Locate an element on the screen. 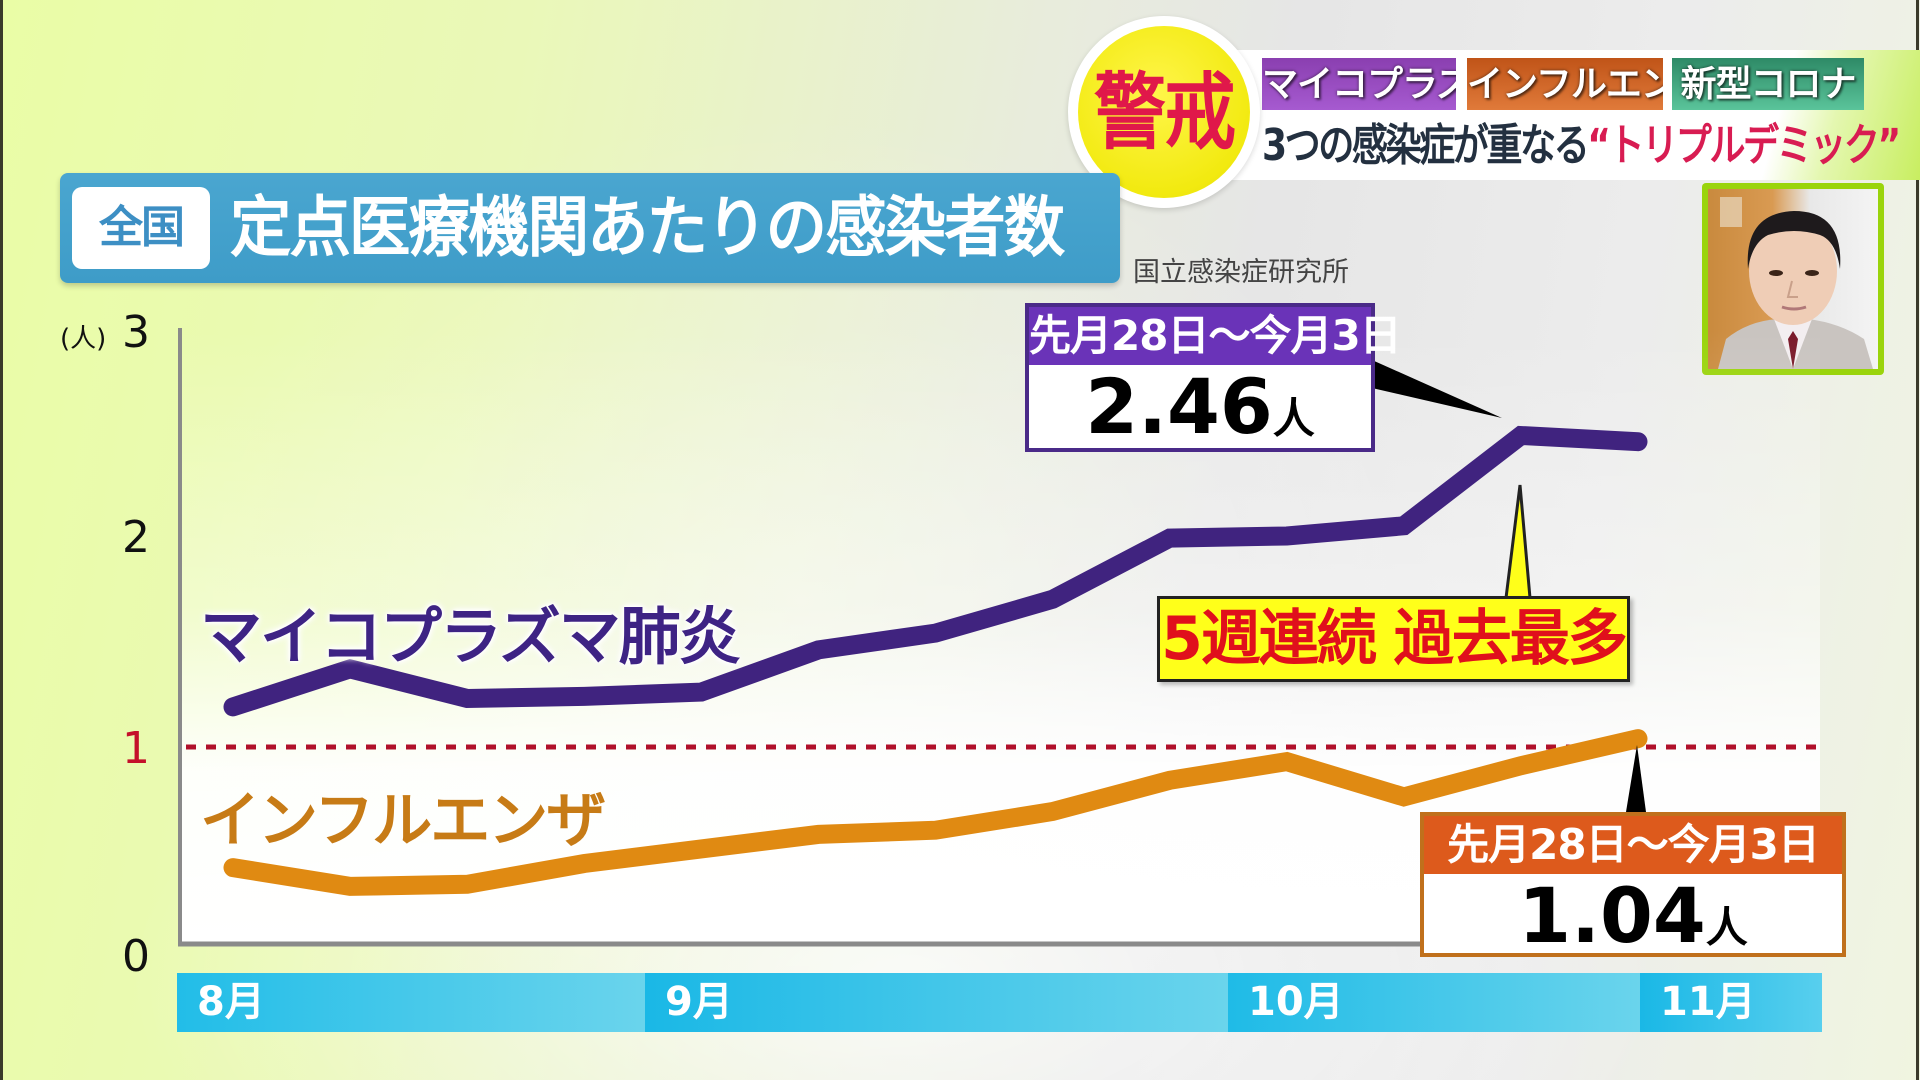 This screenshot has width=1920, height=1080. influenza-callout: 先月28日～今月3日 1.04人 is located at coordinates (1633, 884).